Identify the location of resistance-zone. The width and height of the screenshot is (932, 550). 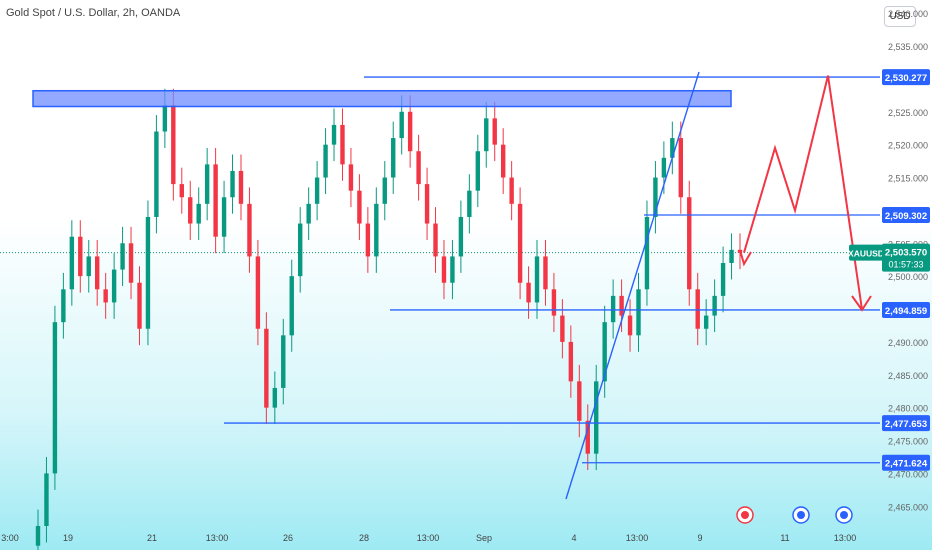
(382, 98).